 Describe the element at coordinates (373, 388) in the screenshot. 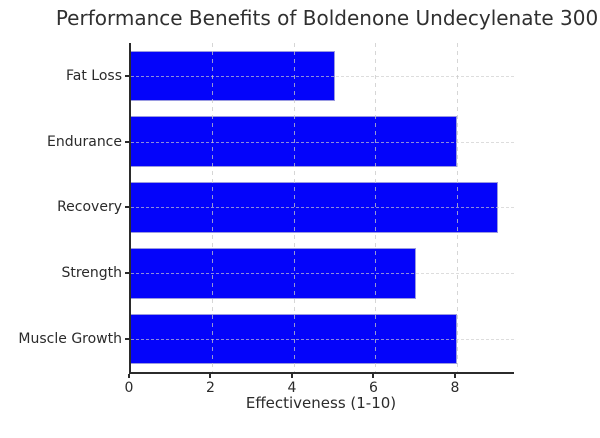

I see `x-tick-label: 6` at that location.